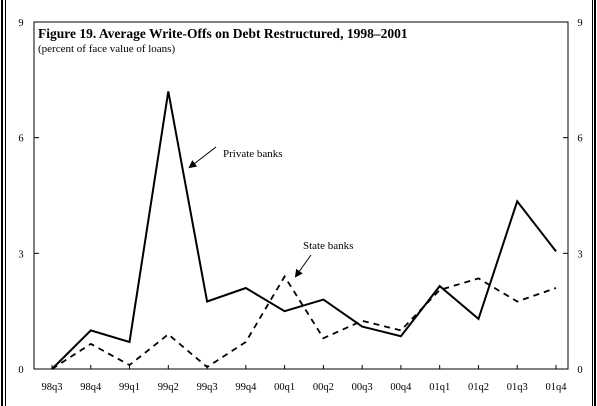  Describe the element at coordinates (253, 154) in the screenshot. I see `annotation-private-banks: Private banks` at that location.